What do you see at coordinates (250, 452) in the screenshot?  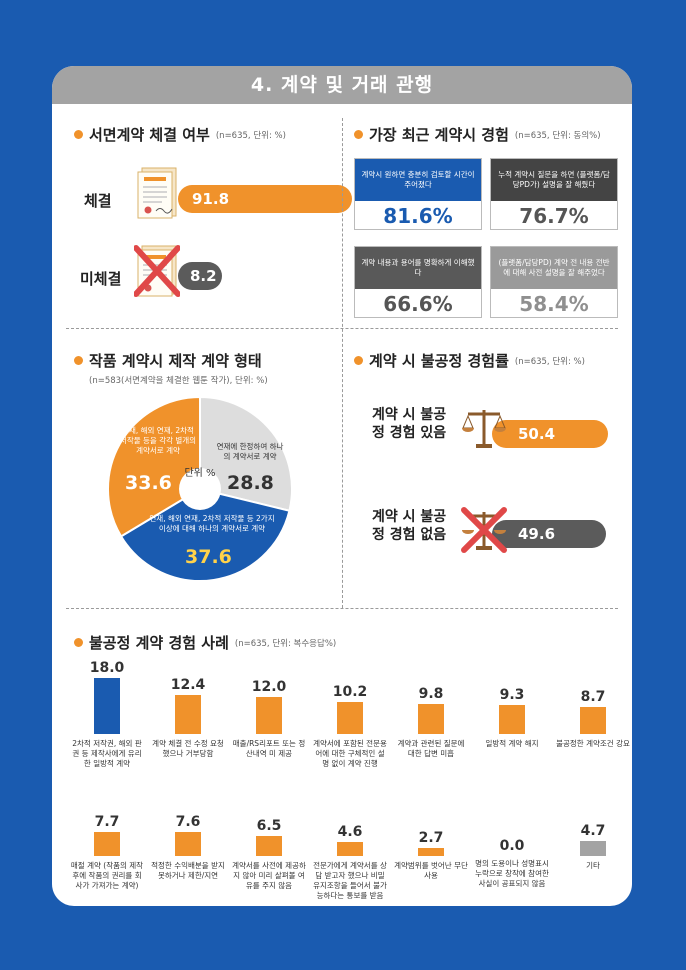 I see `pie-label-serial-only: 연재에 한정하여 하나의 계약서로 계약` at bounding box center [250, 452].